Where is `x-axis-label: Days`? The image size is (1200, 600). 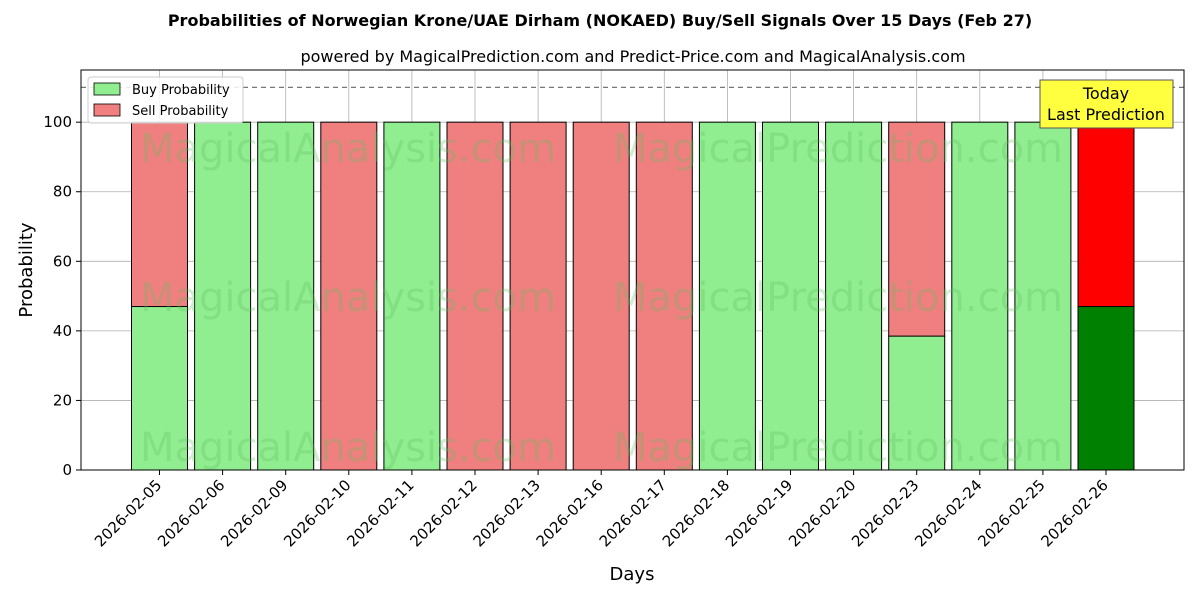
x-axis-label: Days is located at coordinates (632, 574).